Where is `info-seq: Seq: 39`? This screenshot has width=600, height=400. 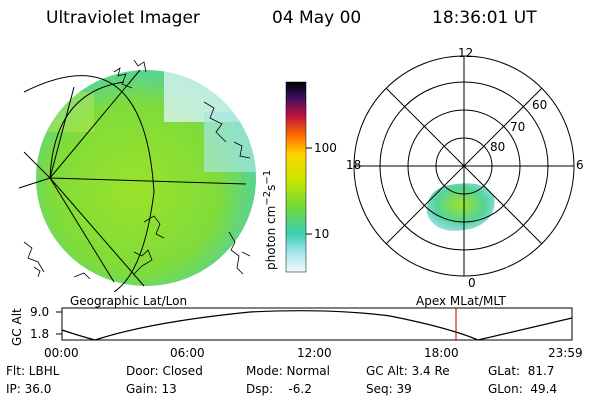
info-seq: Seq: 39 is located at coordinates (389, 389).